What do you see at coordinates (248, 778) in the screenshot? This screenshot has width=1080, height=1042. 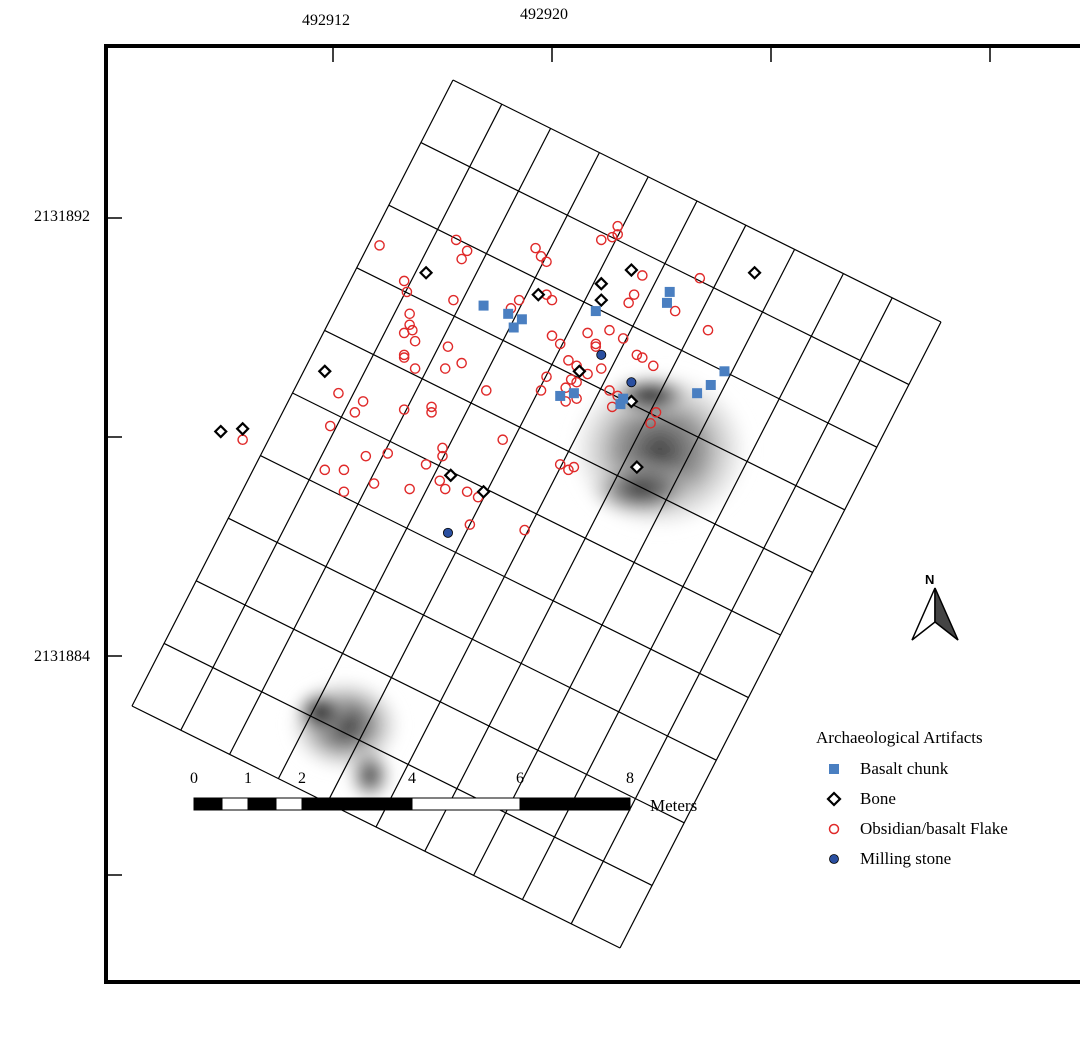 I see `scale-label-1: 1` at bounding box center [248, 778].